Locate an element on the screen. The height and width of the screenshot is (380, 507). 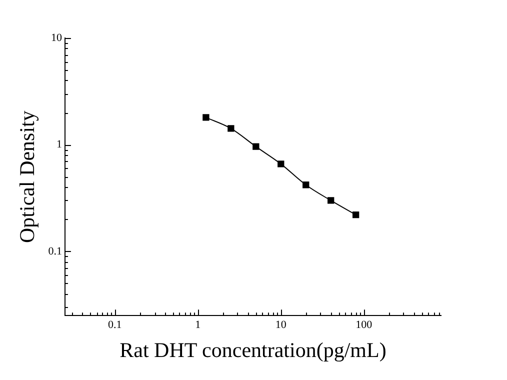
y-tick-label: 1 is located at coordinates (59, 144).